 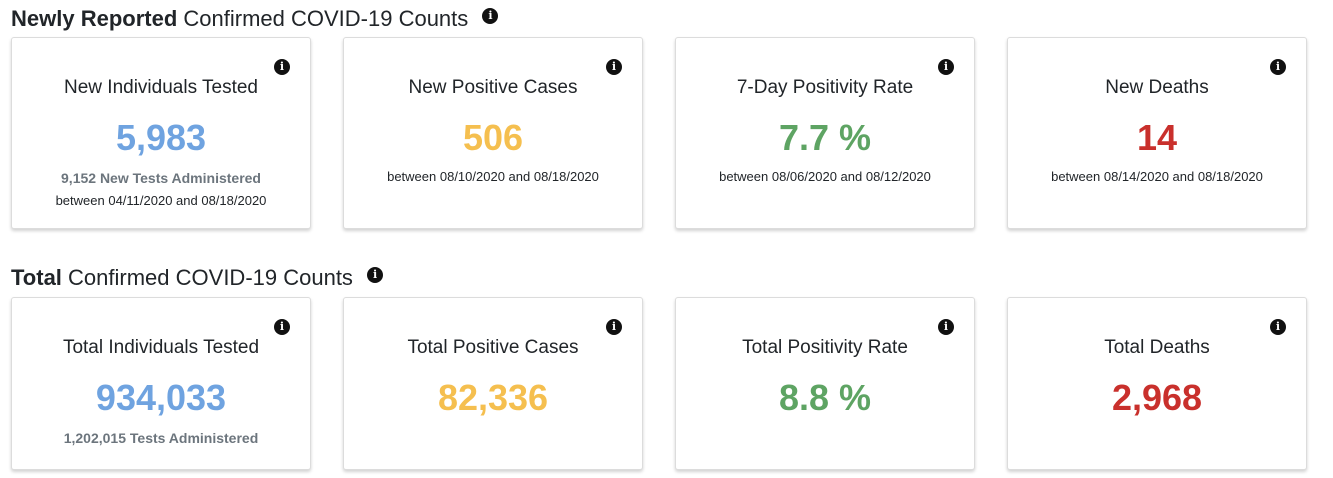 What do you see at coordinates (493, 87) in the screenshot?
I see `card-title: New Positive Cases` at bounding box center [493, 87].